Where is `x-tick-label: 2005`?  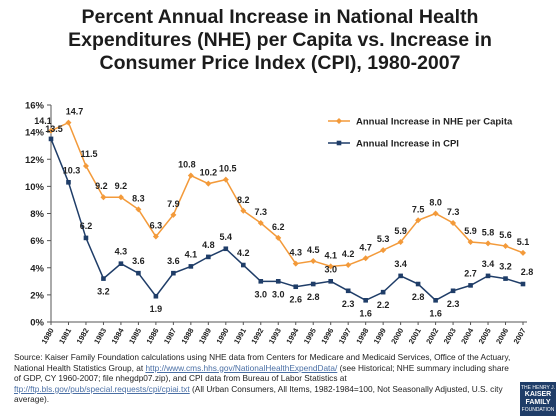 x-tick-label: 2005 is located at coordinates (485, 336).